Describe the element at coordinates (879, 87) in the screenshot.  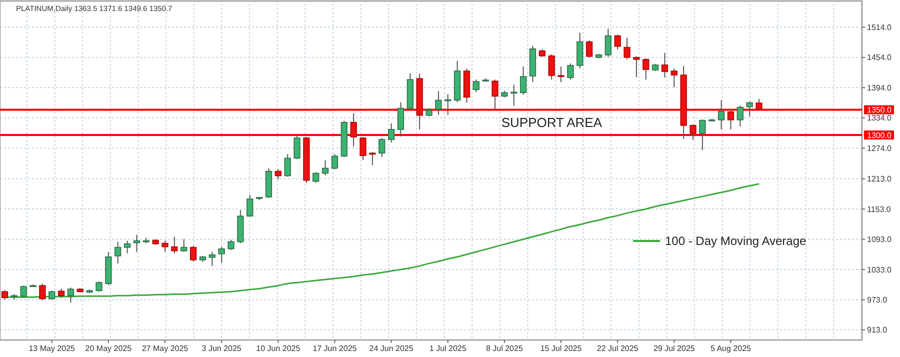
I see `y-tick-label: 1394.0` at that location.